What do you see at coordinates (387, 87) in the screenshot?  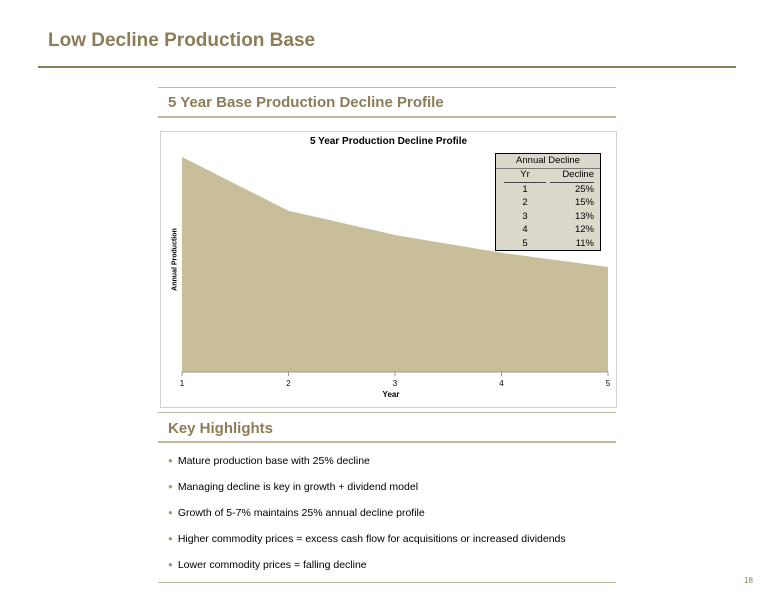 I see `profile-top-rule` at bounding box center [387, 87].